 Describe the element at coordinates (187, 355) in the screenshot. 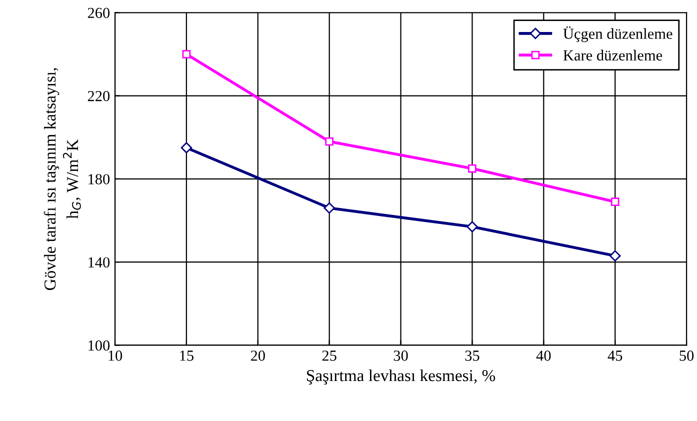

I see `x-tick-label: 15` at that location.